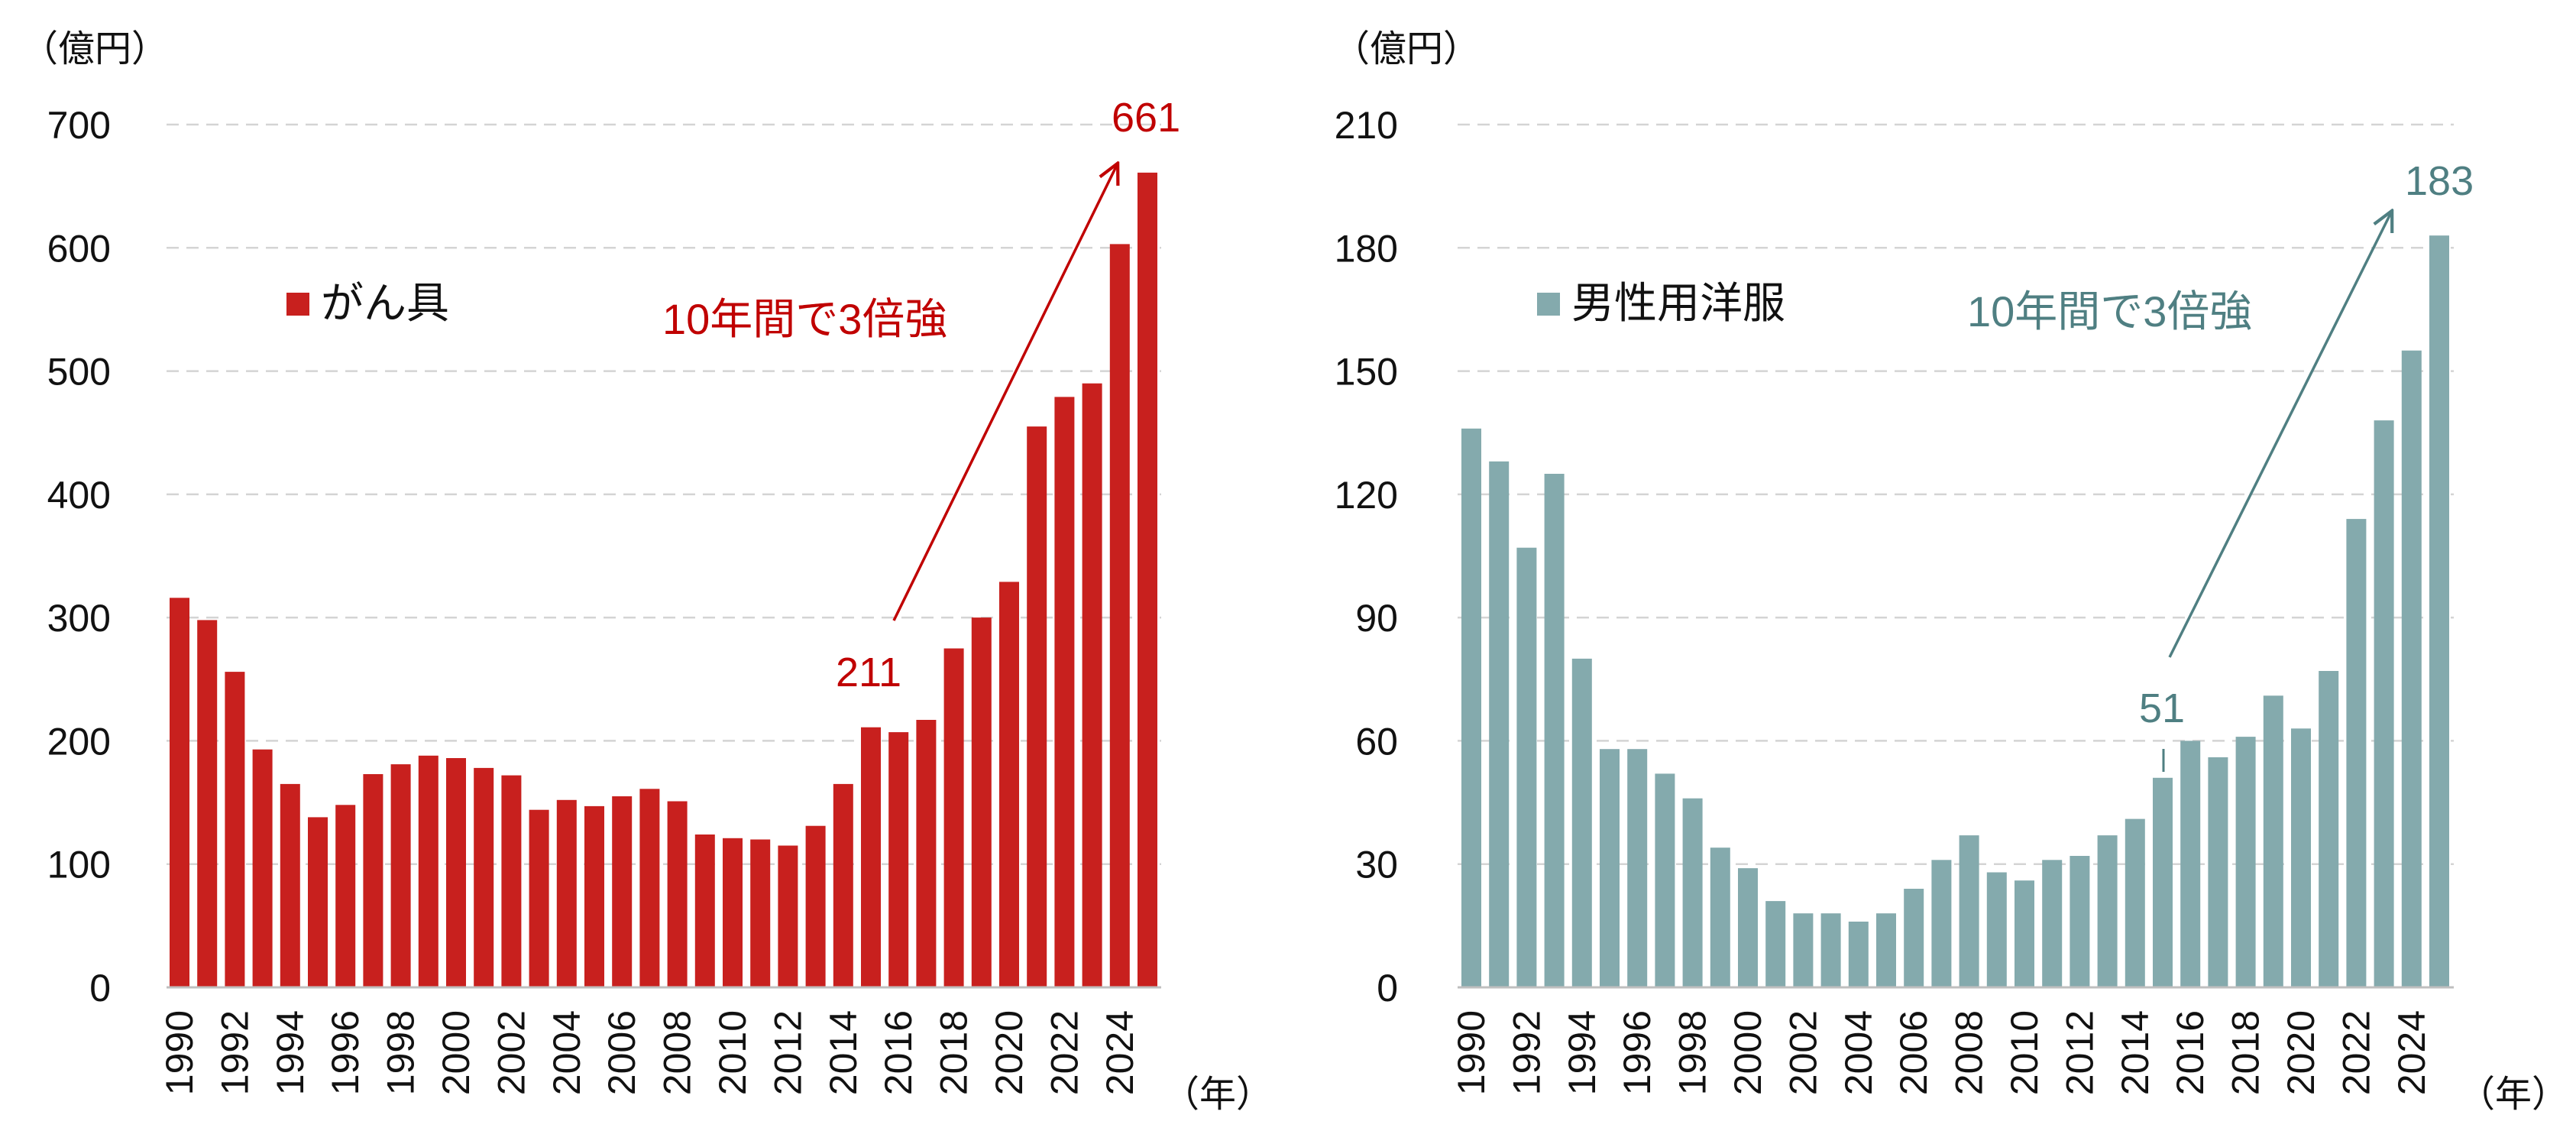  I want to click on bar-2006, so click(1914, 938).